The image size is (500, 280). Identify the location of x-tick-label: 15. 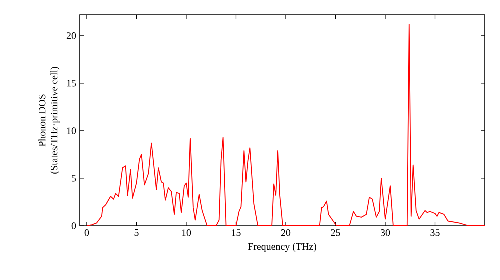
(236, 233).